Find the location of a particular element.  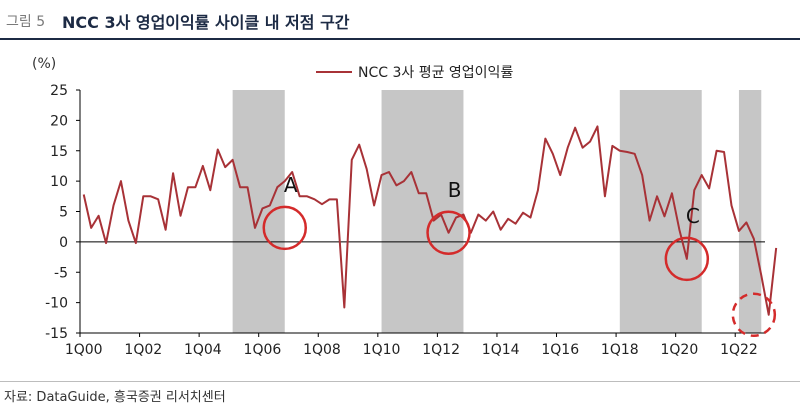

figure-title: NCC 3사 영업이익률 사이클 내 저점 구간 is located at coordinates (206, 22).